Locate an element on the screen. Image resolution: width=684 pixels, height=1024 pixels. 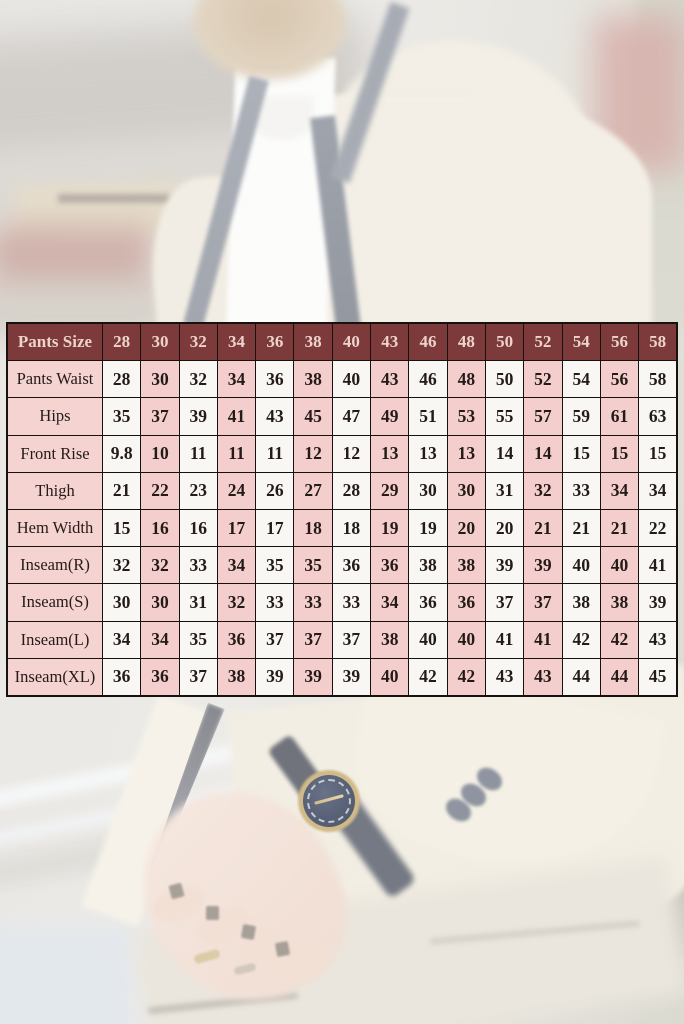
size-cell: 54 is located at coordinates (581, 379).